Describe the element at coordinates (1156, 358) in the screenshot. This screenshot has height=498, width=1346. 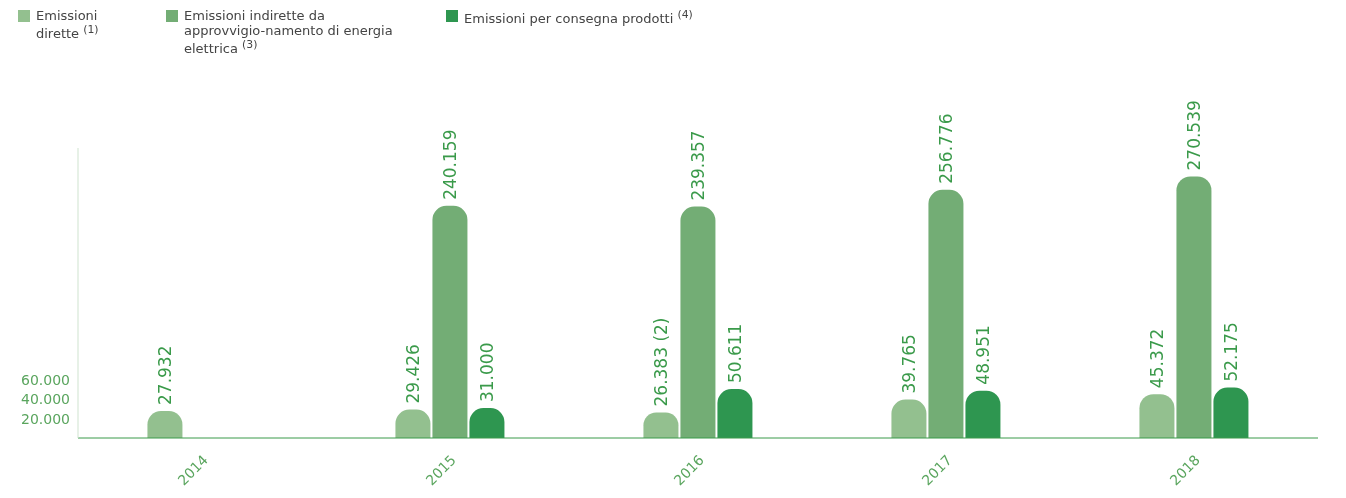
I see `data-label: 45.372` at that location.